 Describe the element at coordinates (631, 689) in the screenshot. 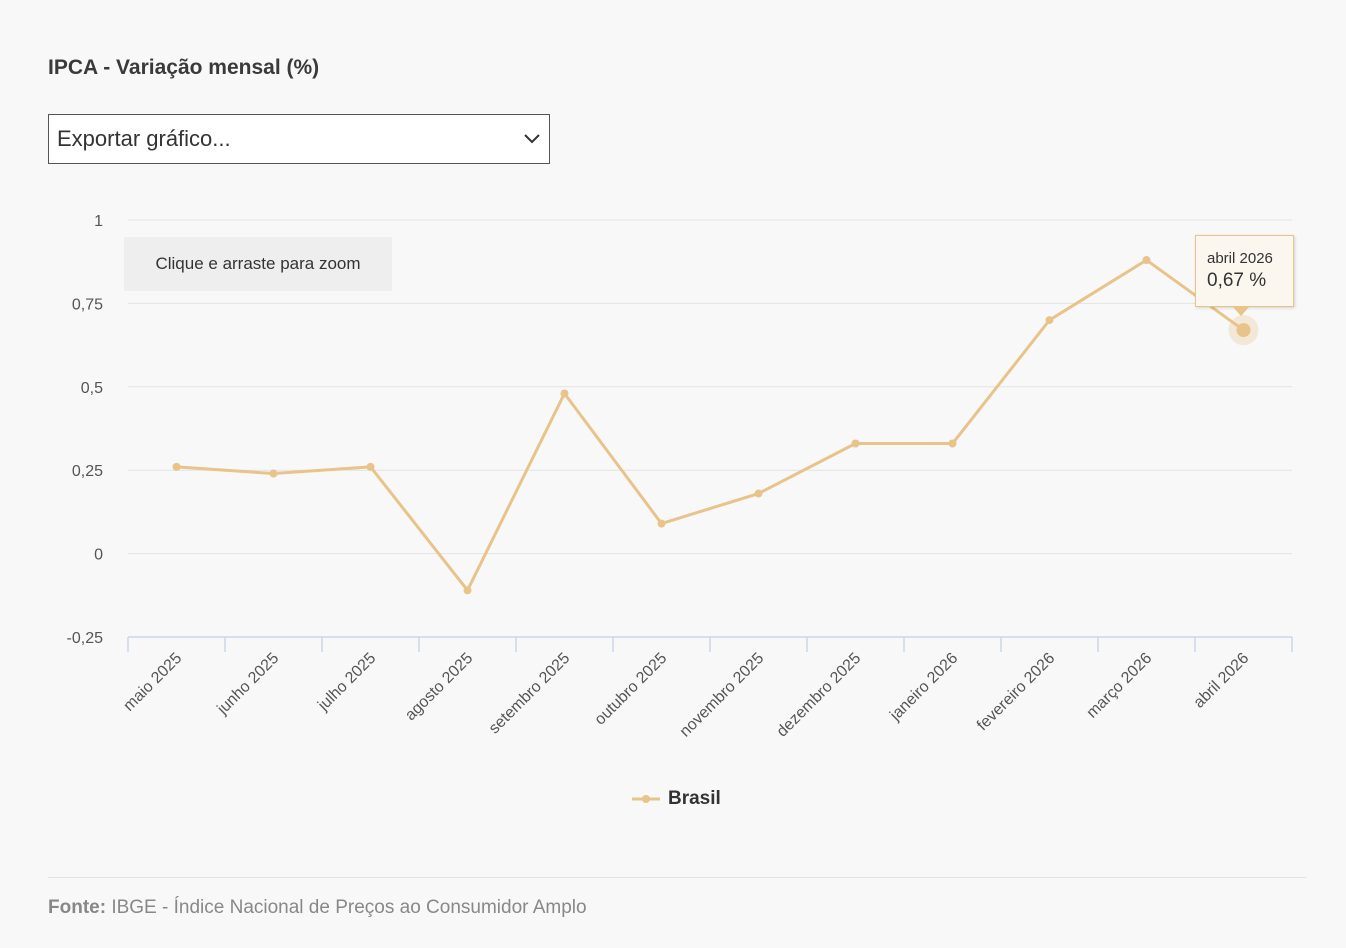

I see `x-tick-label: outubro 2025` at that location.